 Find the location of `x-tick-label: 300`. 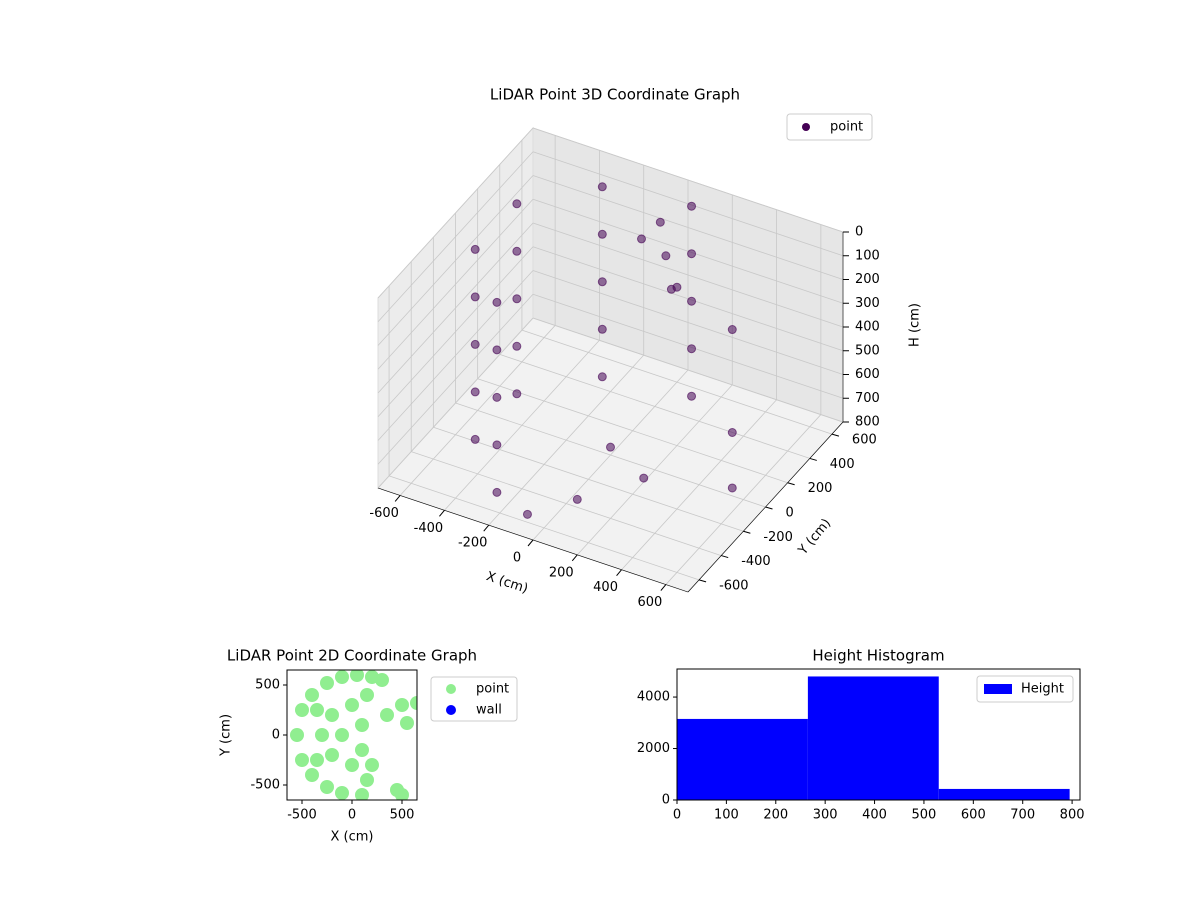

x-tick-label: 300 is located at coordinates (825, 815).